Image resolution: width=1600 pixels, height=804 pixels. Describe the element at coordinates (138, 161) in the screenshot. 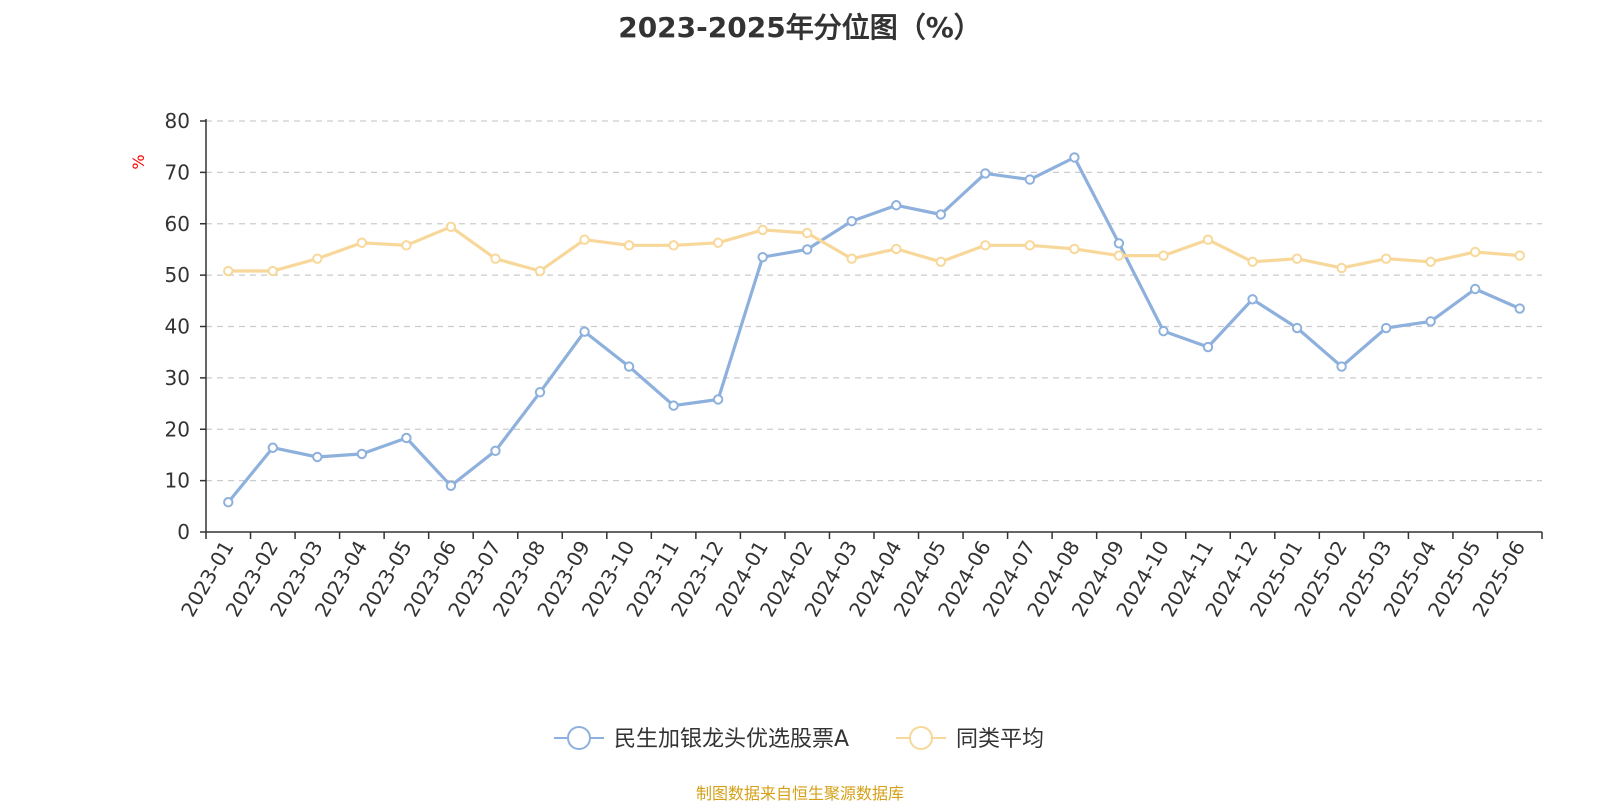

I see `y-axis-label: %` at that location.